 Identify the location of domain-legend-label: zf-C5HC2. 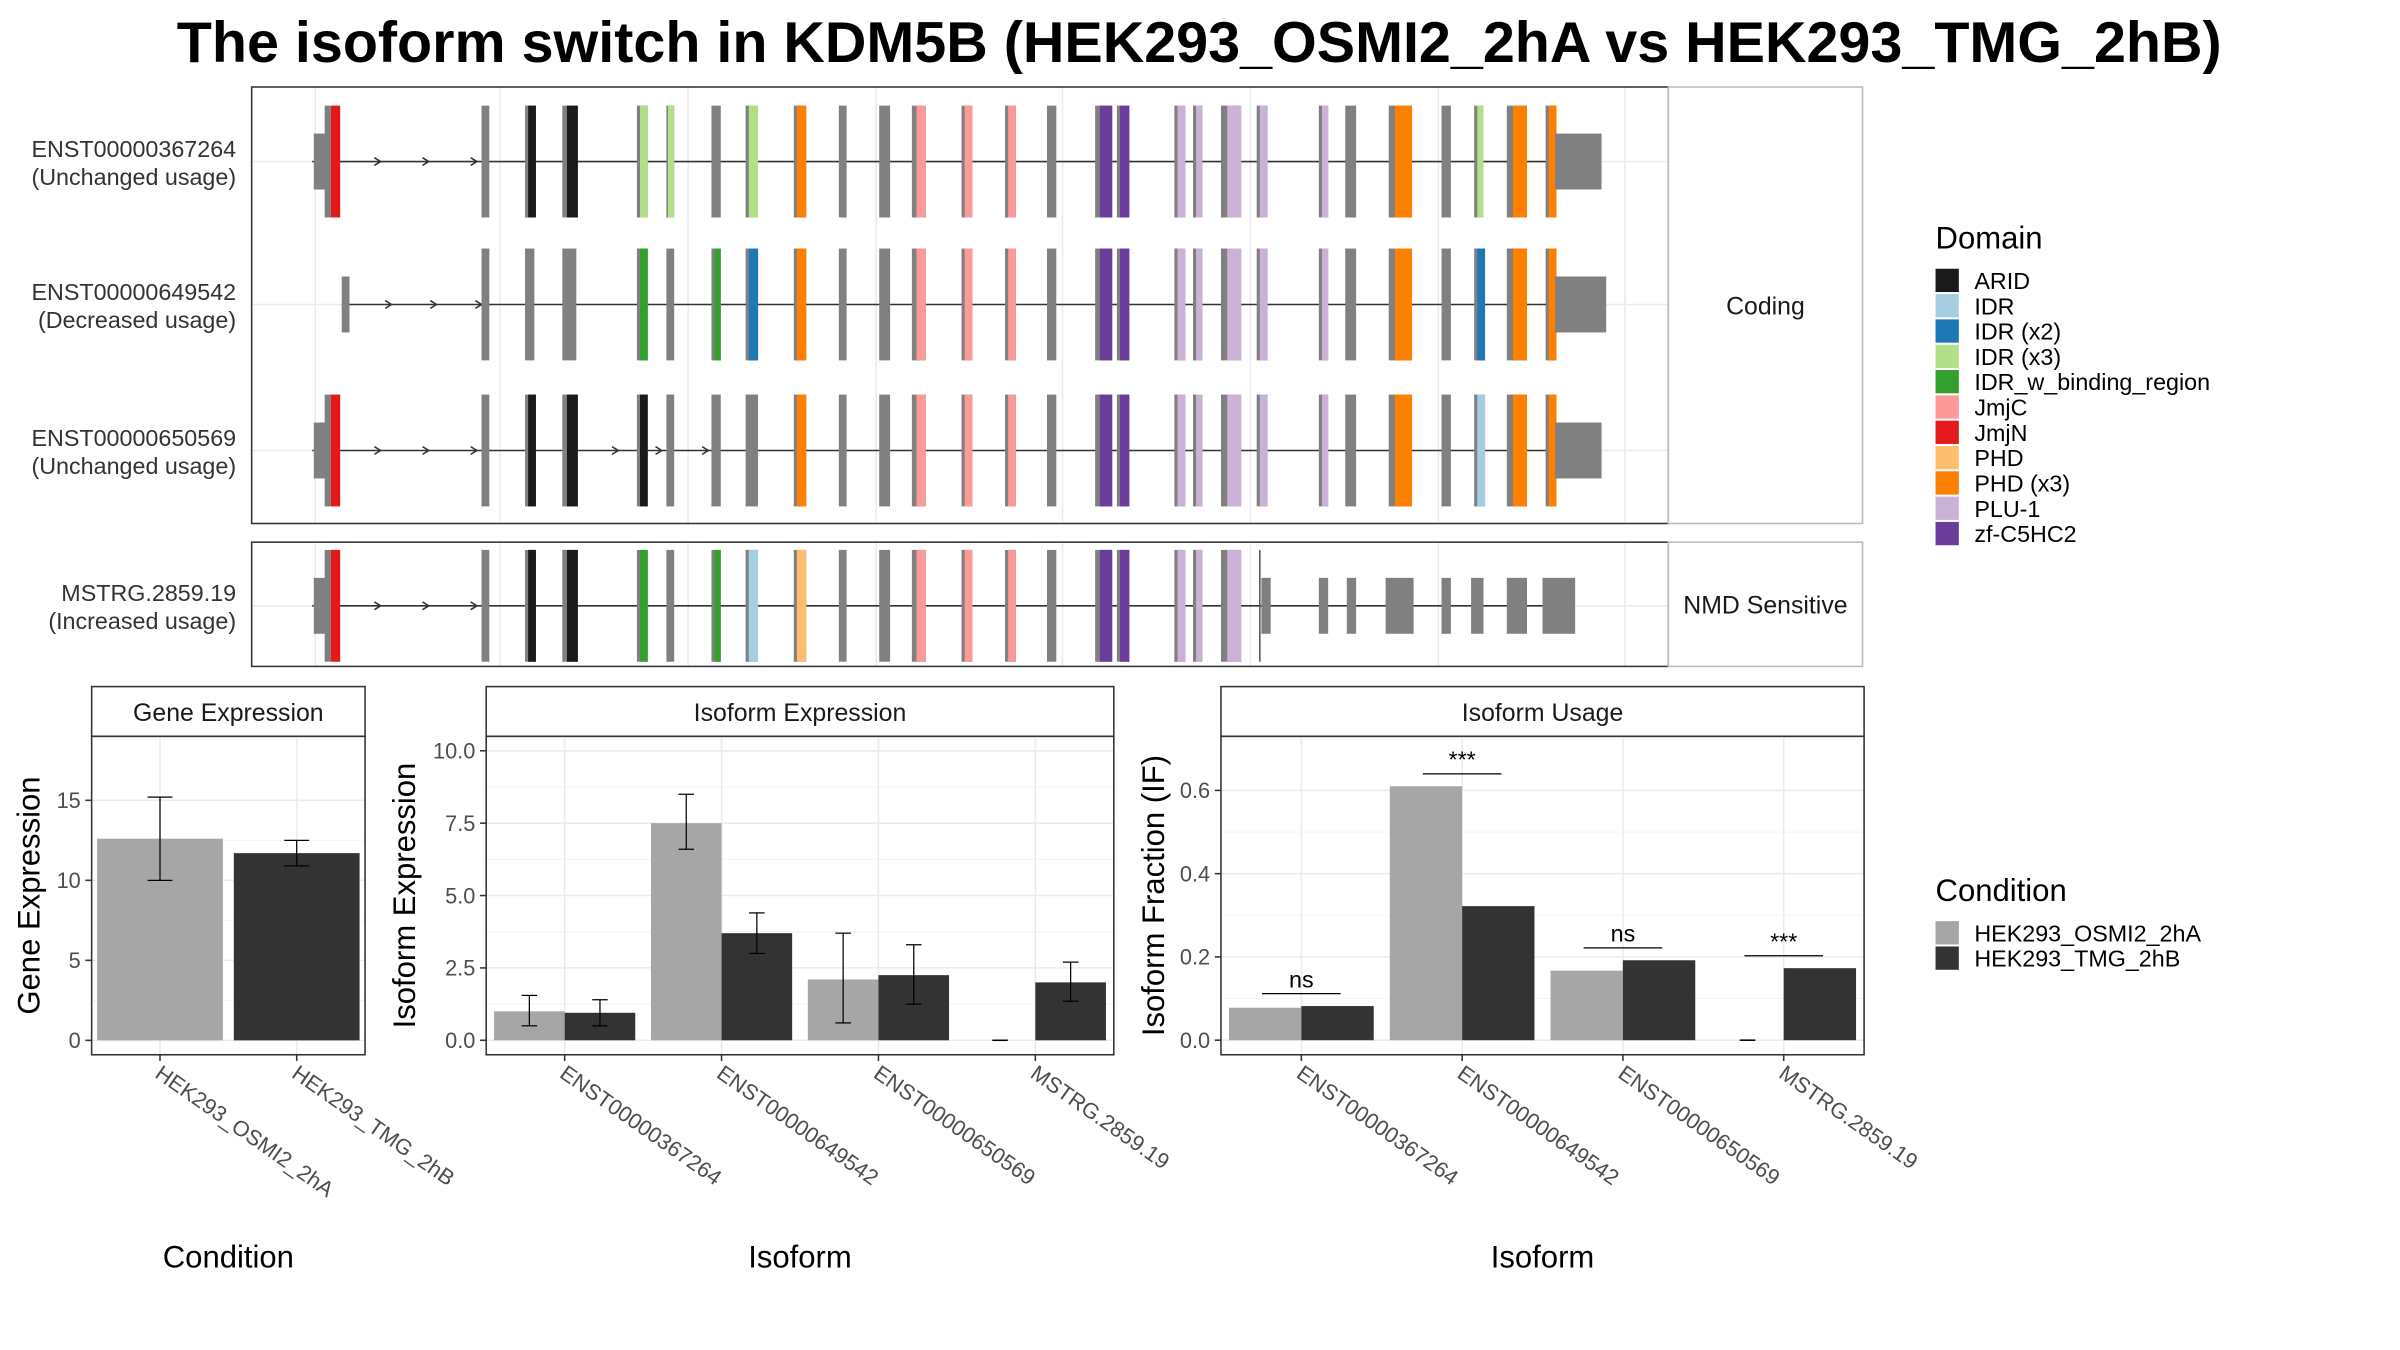
(2025, 534).